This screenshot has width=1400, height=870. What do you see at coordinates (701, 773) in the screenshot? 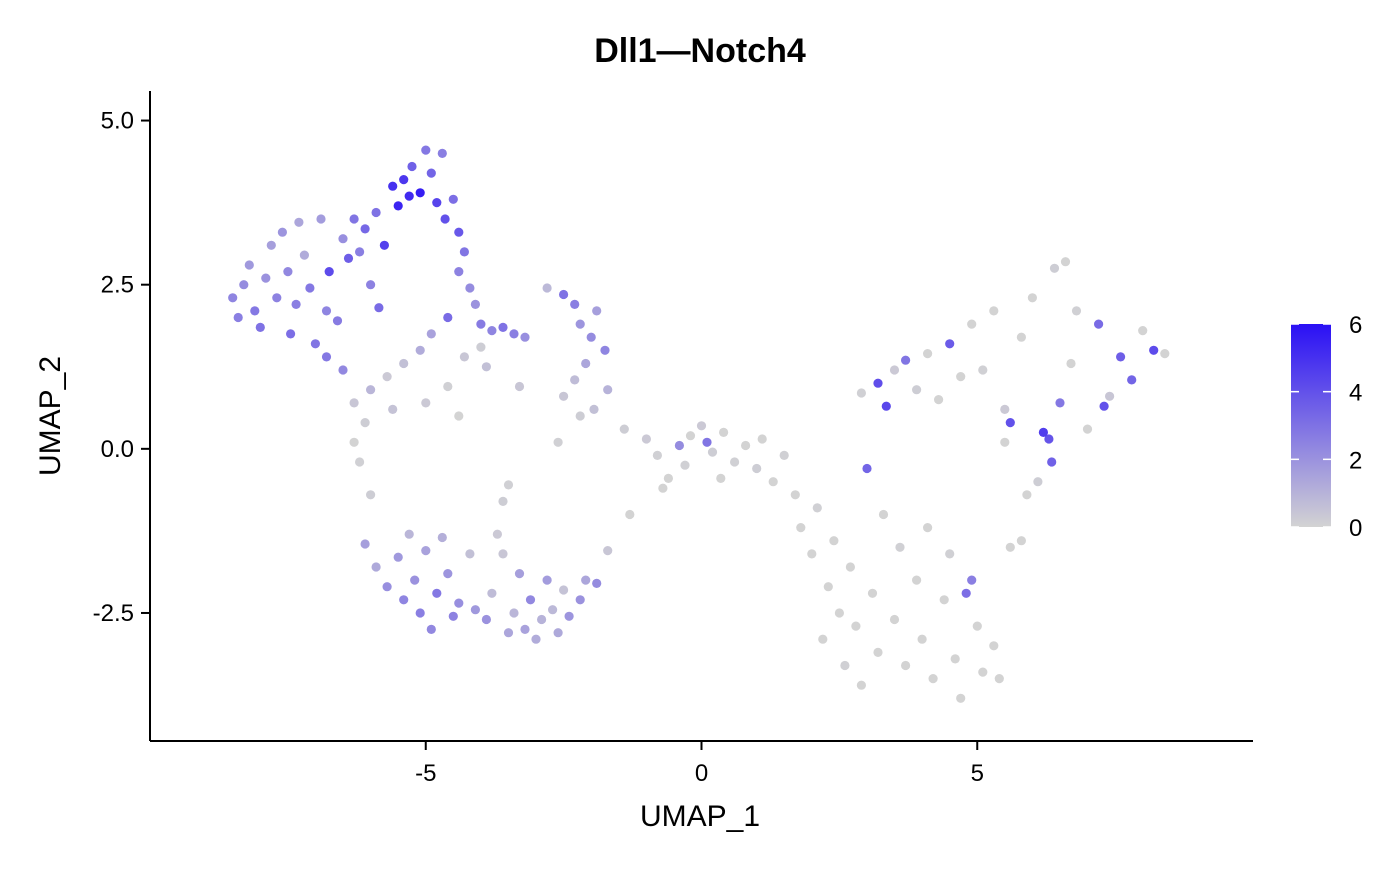
I see `x-tick-label: 0` at bounding box center [701, 773].